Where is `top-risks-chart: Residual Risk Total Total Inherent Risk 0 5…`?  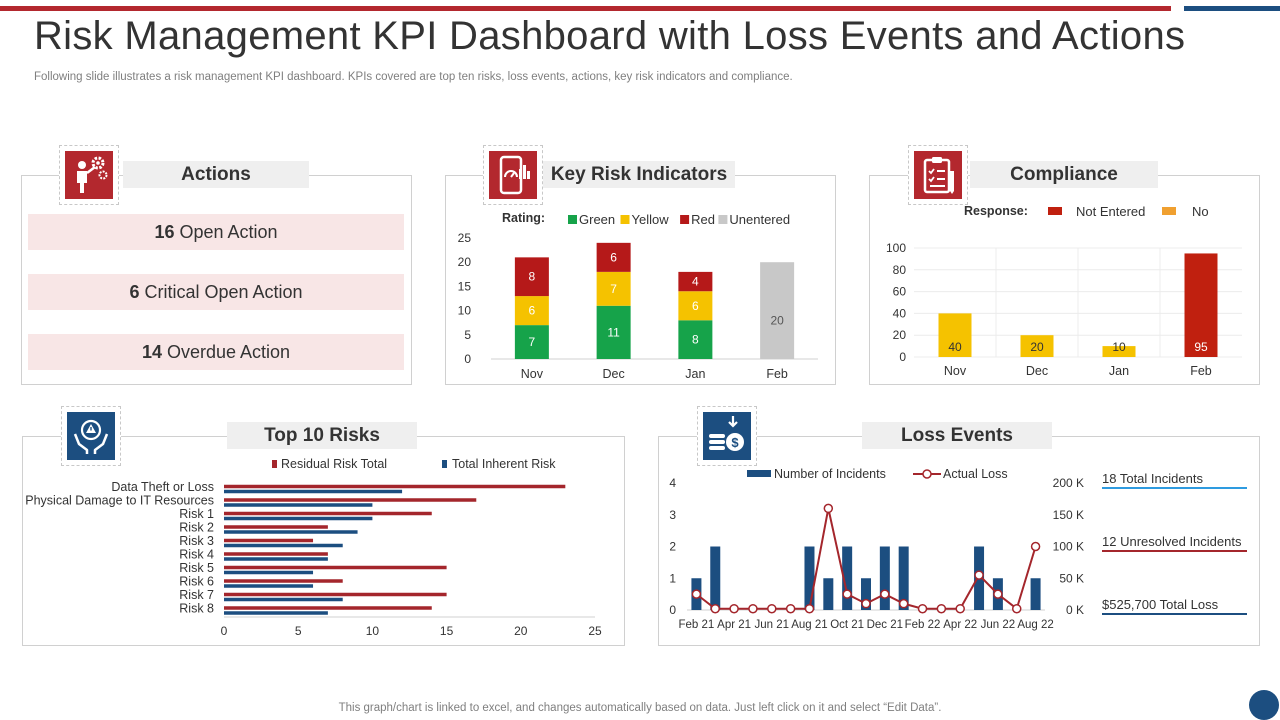
top-risks-chart: Residual Risk Total Total Inherent Risk 0 5… is located at coordinates (313, 547).